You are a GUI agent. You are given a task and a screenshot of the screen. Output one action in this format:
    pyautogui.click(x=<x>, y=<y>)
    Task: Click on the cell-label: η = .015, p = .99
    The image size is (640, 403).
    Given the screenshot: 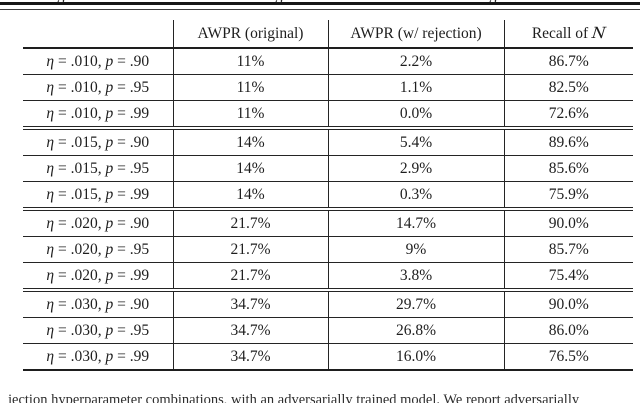 What is the action you would take?
    pyautogui.click(x=98, y=196)
    